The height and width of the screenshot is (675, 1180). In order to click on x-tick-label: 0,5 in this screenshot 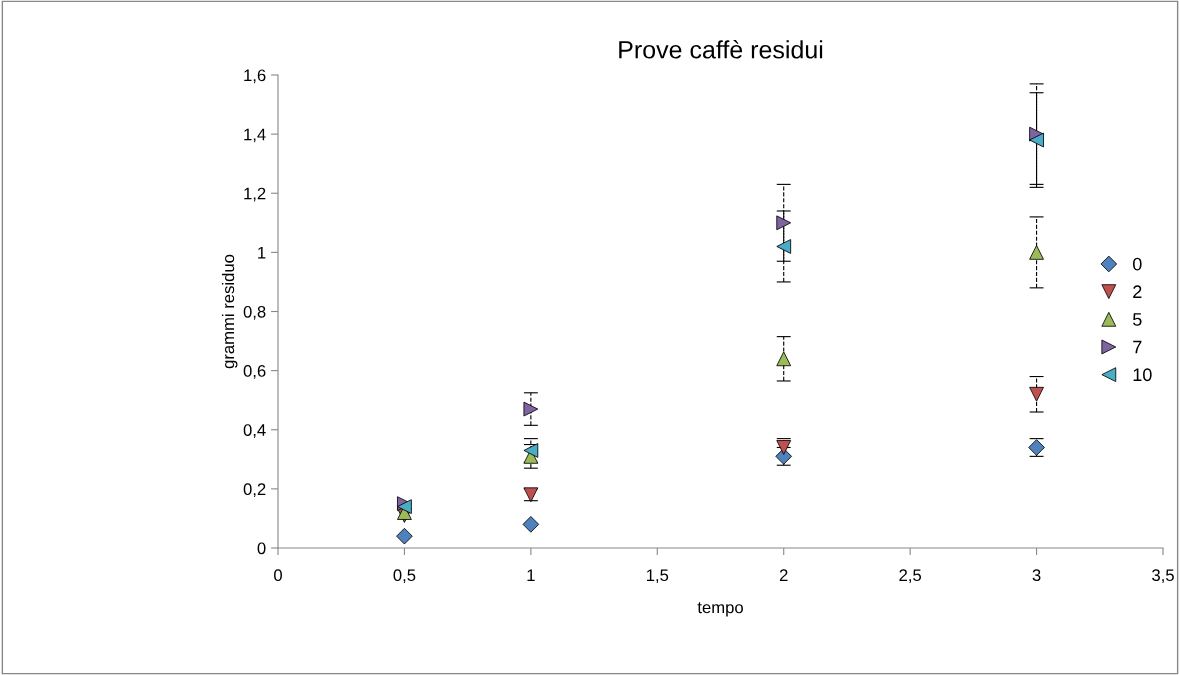, I will do `click(404, 576)`.